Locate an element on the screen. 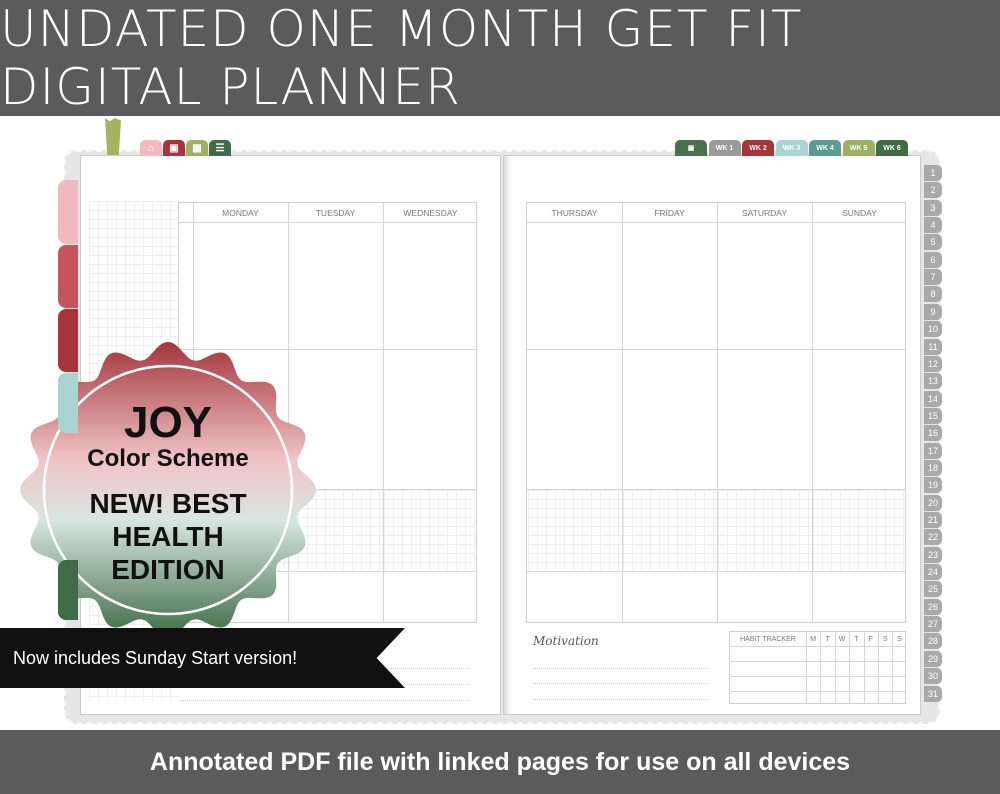 The image size is (1000, 794). week-tab-3: WK 3 is located at coordinates (791, 148).